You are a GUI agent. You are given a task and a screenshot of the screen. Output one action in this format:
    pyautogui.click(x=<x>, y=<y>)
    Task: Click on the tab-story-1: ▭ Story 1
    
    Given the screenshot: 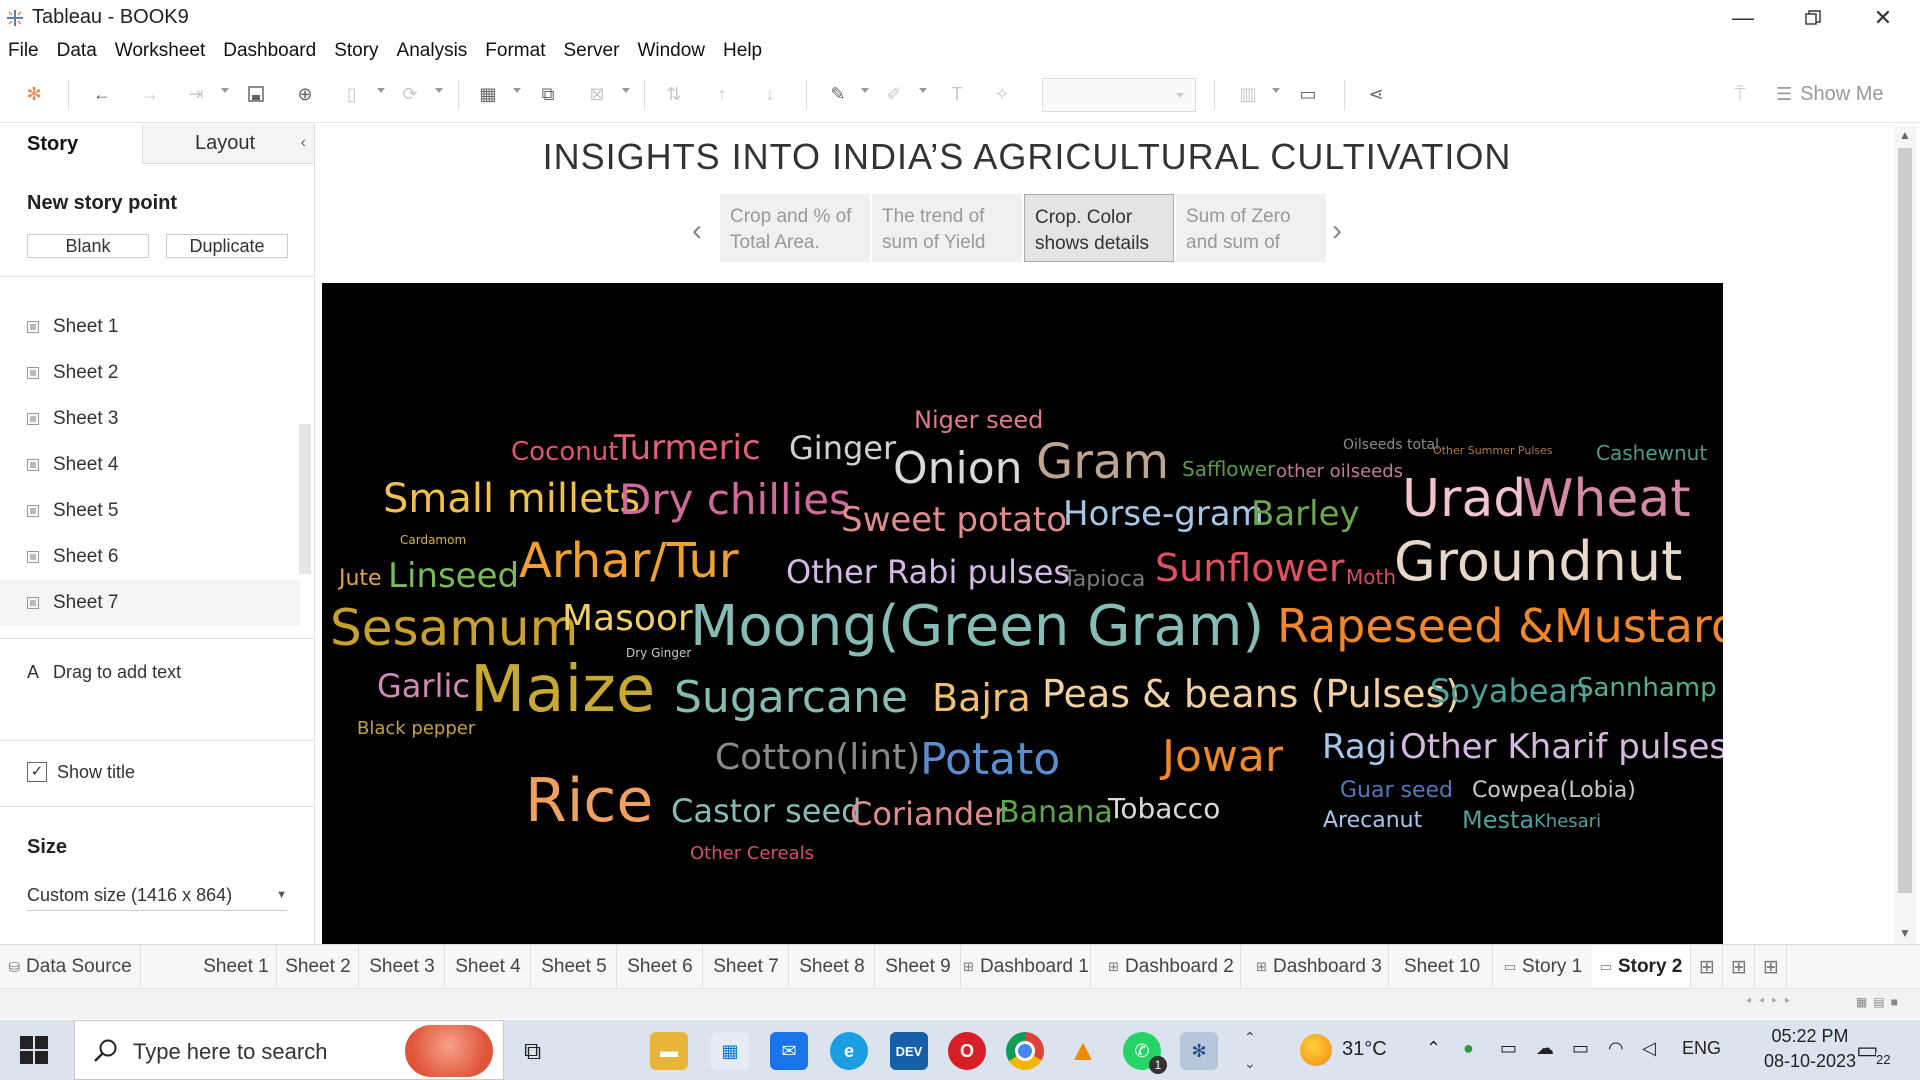 What is the action you would take?
    pyautogui.click(x=1543, y=967)
    